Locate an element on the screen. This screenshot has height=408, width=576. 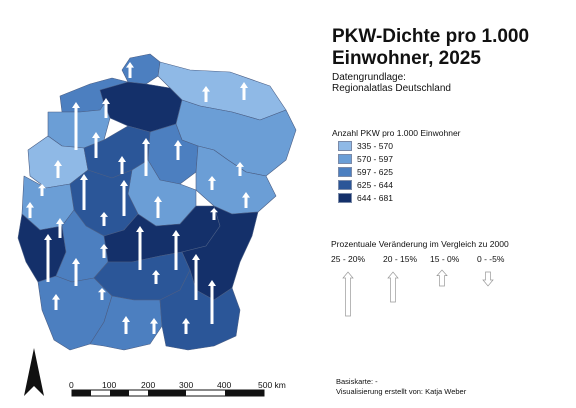
arrow-class-label: 15 - 0% is located at coordinates (445, 259).